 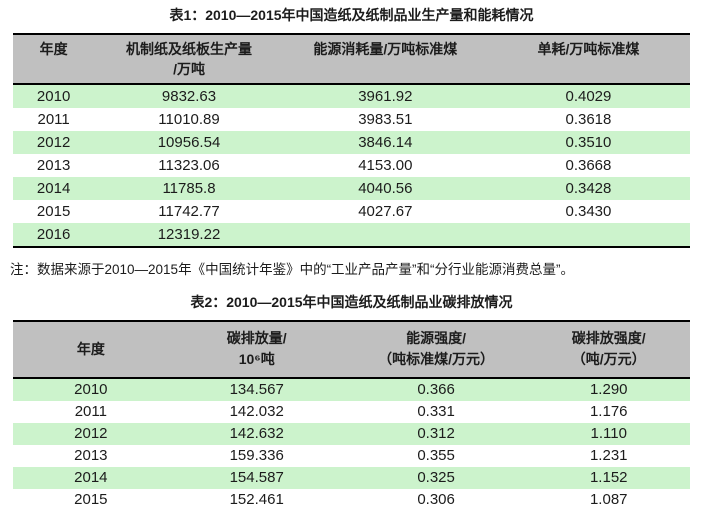 I want to click on column-header-label: （吨/万元）, so click(x=608, y=359).